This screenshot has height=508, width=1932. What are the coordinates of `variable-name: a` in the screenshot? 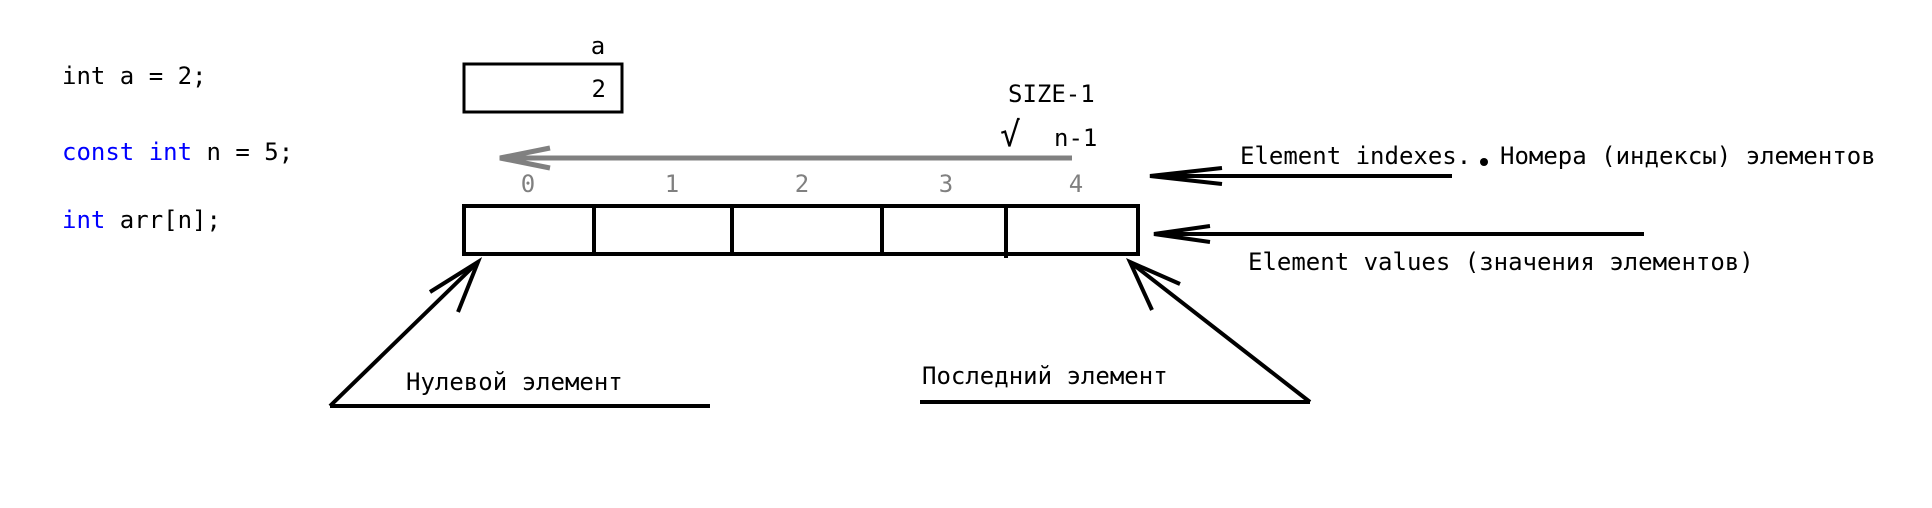 It's located at (598, 46).